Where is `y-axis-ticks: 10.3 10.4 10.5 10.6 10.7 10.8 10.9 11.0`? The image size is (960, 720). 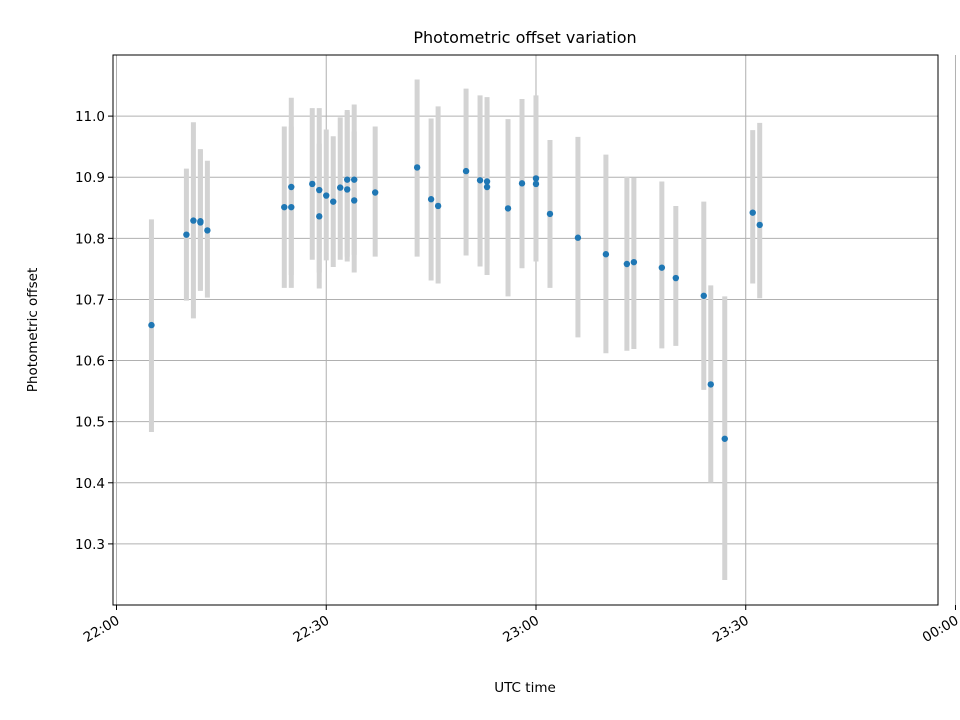 y-axis-ticks: 10.3 10.4 10.5 10.6 10.7 10.8 10.9 11.0 is located at coordinates (94, 331).